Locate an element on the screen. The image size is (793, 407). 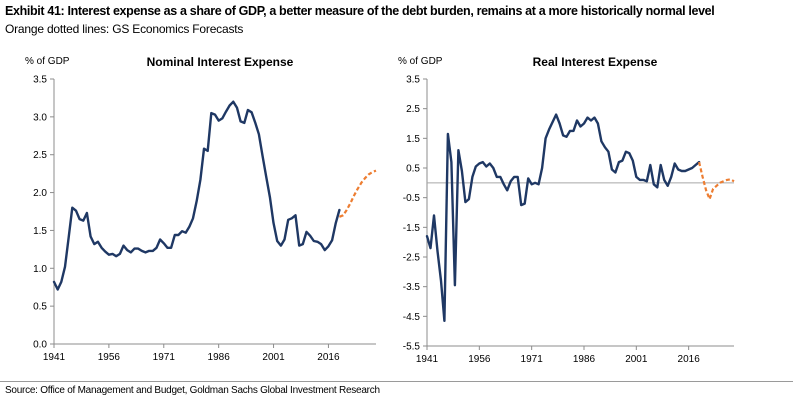
real-chart-title: Real Interest Expense is located at coordinates (595, 62).